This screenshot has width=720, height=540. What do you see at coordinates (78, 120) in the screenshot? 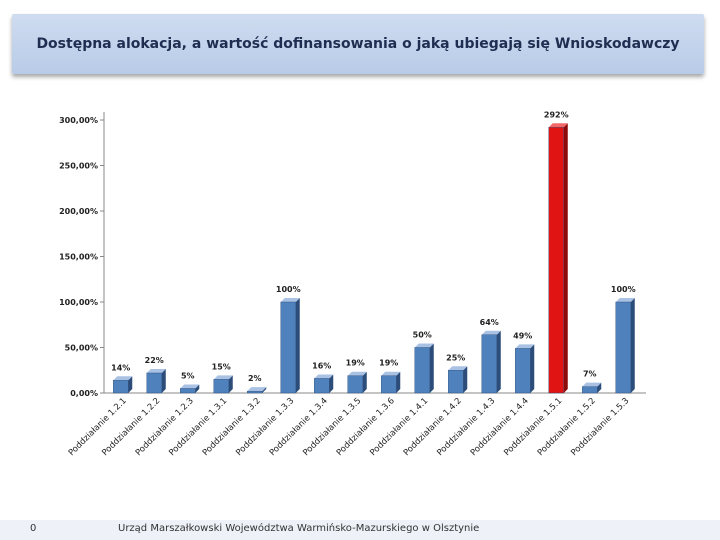
I see `y-tick-label: 300,00%` at bounding box center [78, 120].